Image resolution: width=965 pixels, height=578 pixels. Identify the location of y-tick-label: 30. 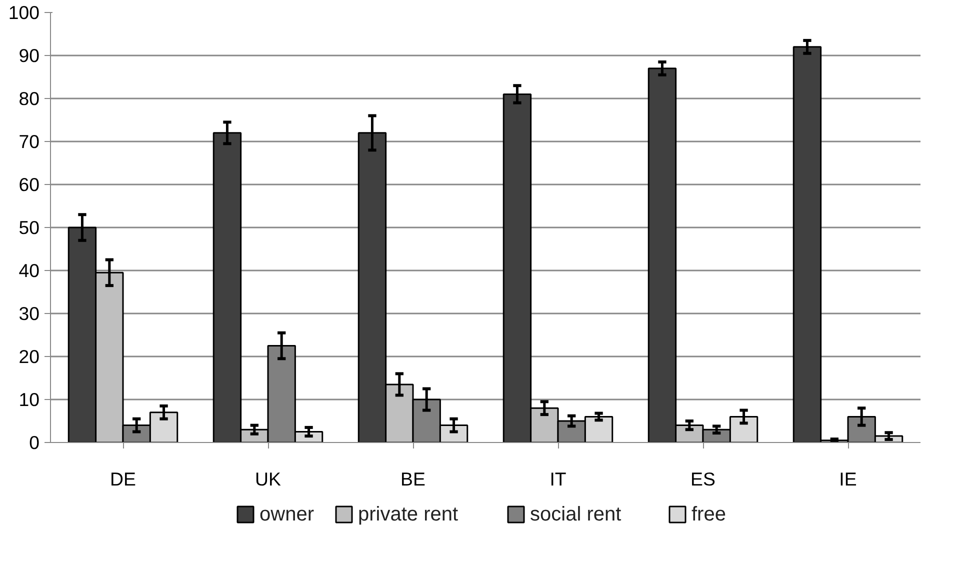
(29, 313).